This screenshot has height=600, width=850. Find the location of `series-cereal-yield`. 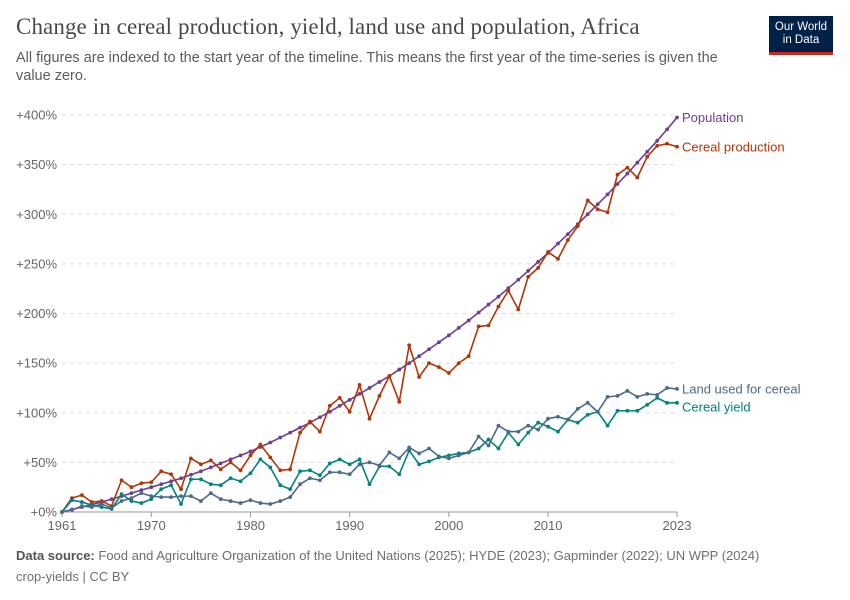

series-cereal-yield is located at coordinates (369, 454).